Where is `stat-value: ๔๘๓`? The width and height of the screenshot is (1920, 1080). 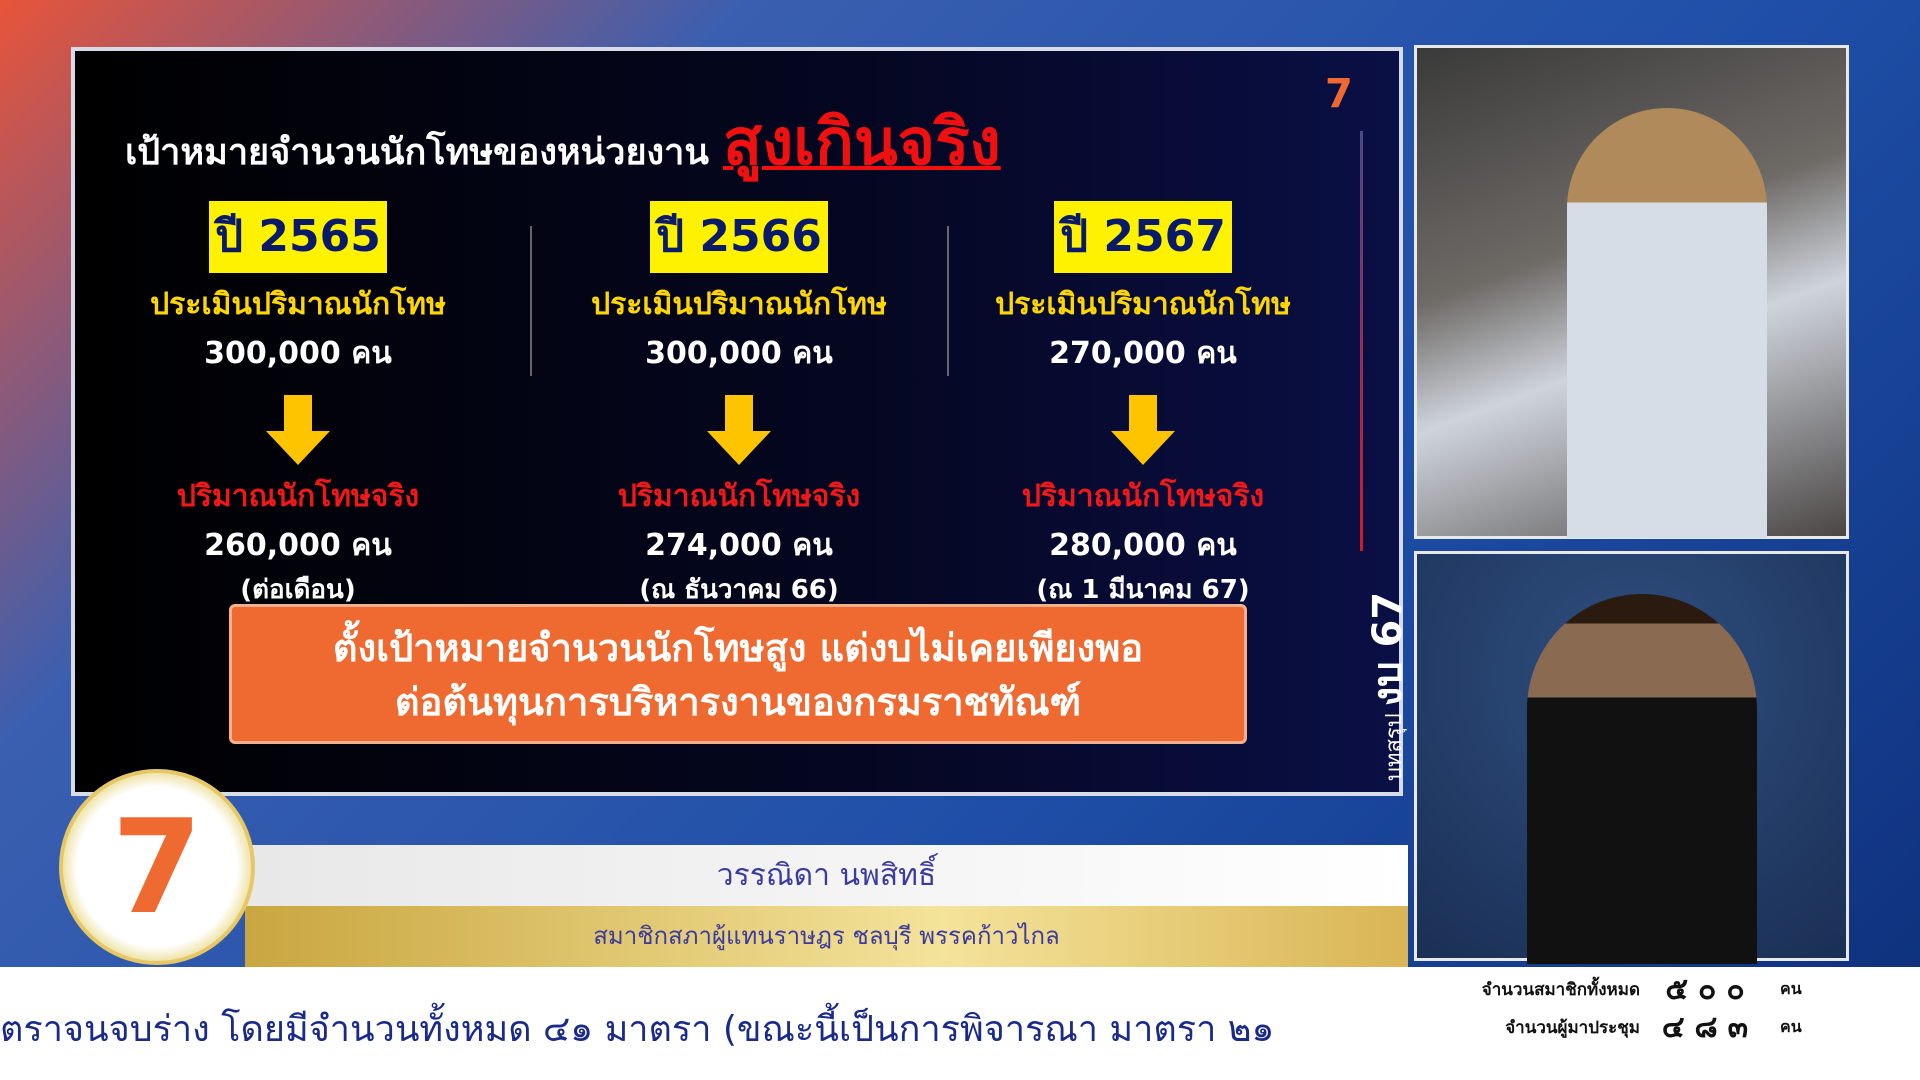 stat-value: ๔๘๓ is located at coordinates (1710, 1027).